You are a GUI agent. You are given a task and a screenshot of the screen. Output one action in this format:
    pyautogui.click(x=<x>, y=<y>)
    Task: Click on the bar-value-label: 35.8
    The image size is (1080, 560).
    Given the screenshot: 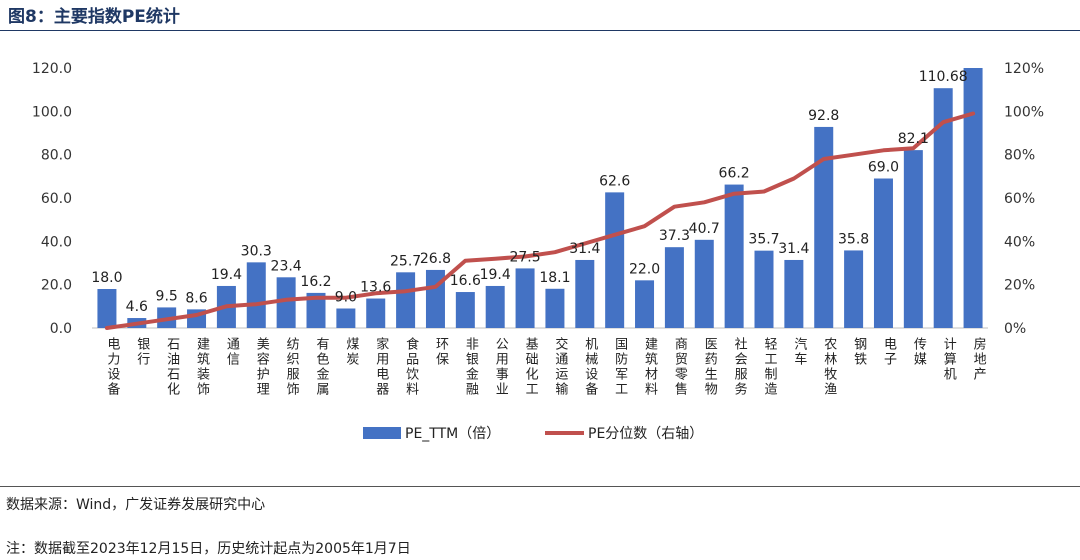 What is the action you would take?
    pyautogui.click(x=853, y=239)
    